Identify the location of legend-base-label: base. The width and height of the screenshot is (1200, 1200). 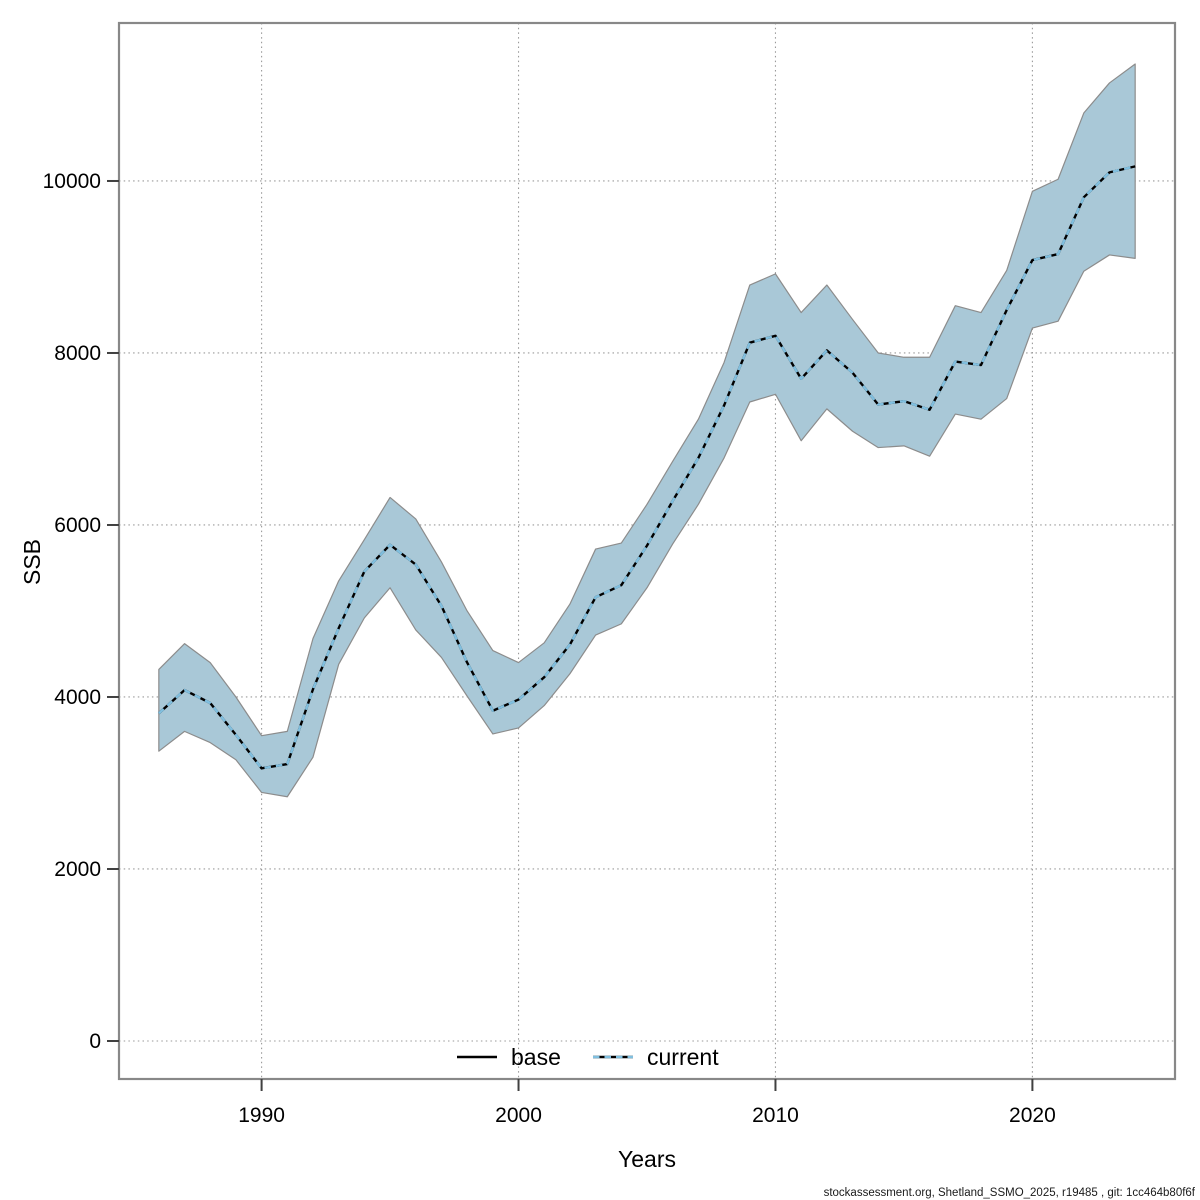
(536, 1057).